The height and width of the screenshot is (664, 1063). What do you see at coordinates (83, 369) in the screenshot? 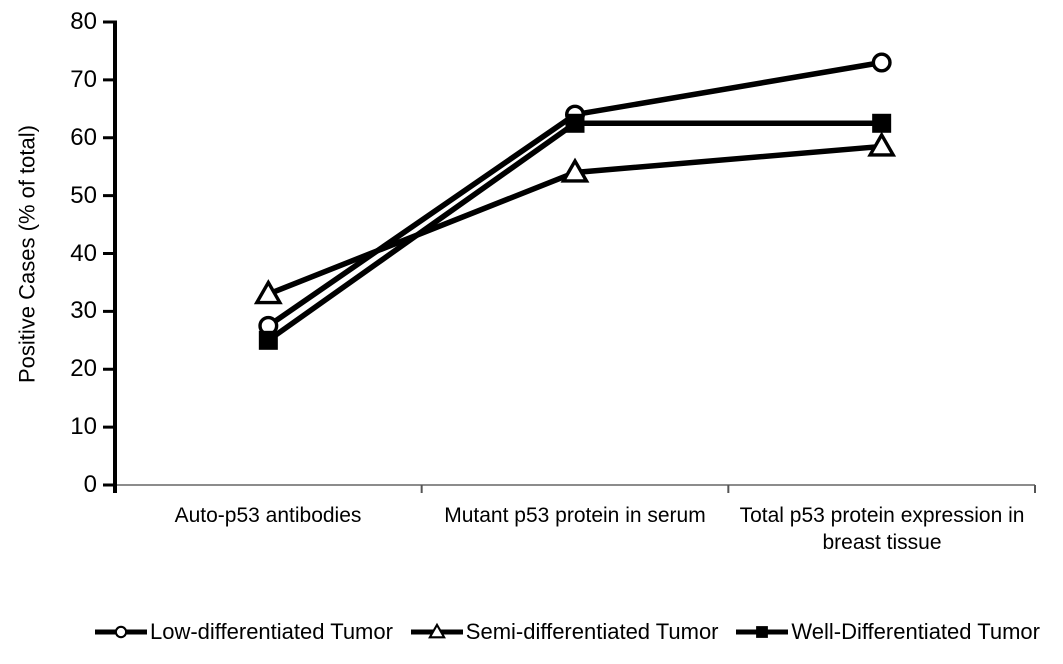
I see `y-tick-label: 20` at bounding box center [83, 369].